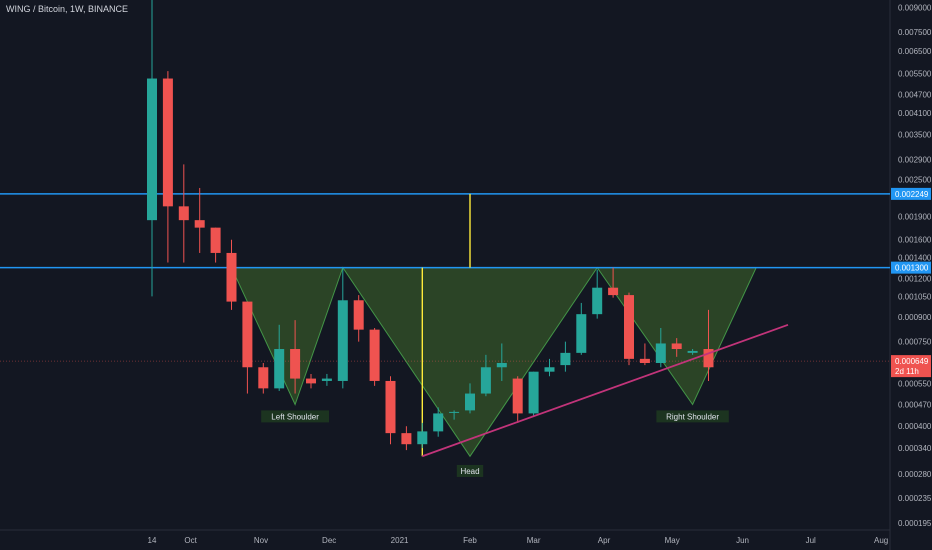  Describe the element at coordinates (190, 540) in the screenshot. I see `x-tick-label: Oct` at that location.